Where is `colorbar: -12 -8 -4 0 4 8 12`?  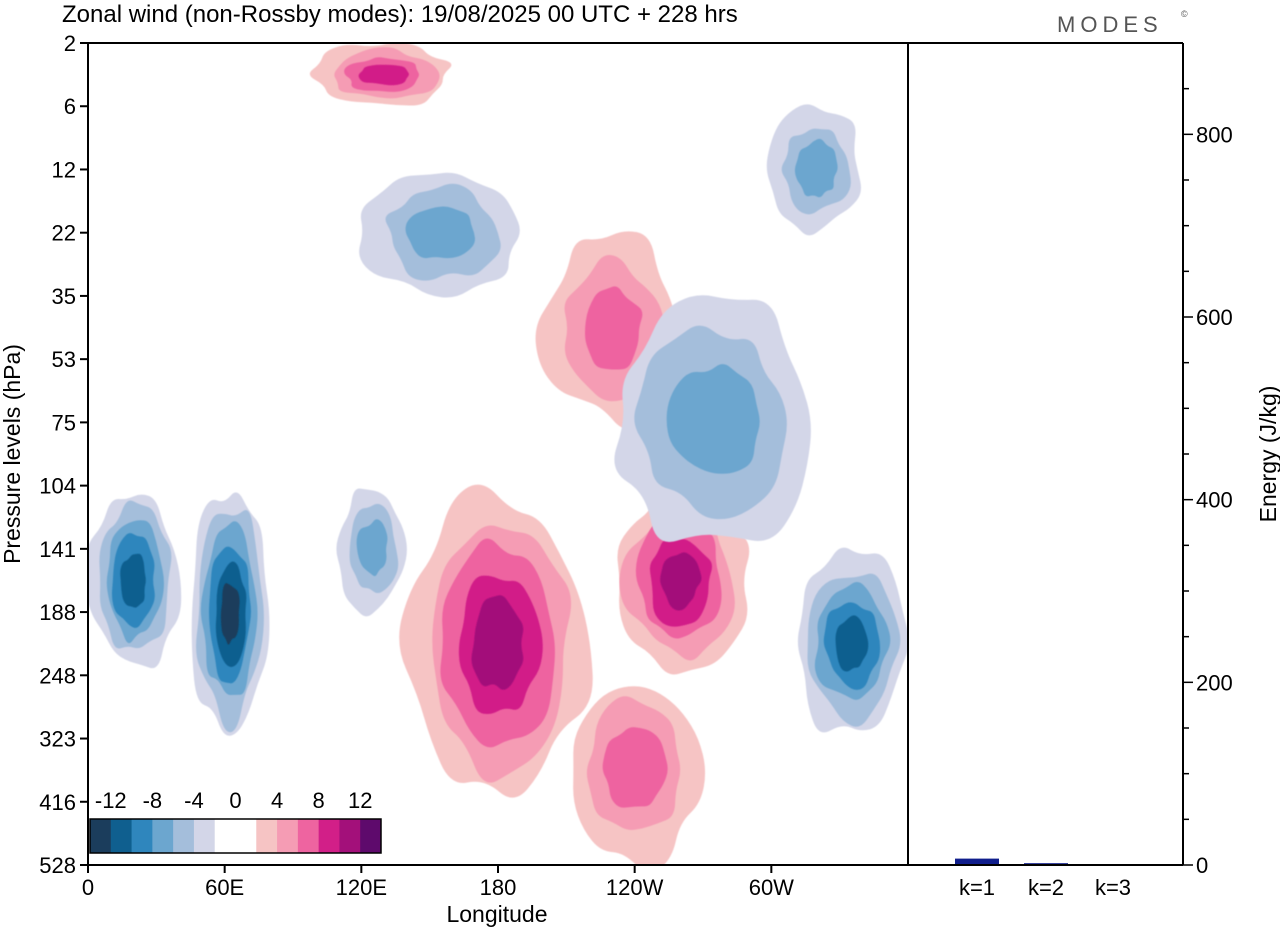
colorbar: -12 -8 -4 0 4 8 12 is located at coordinates (236, 822).